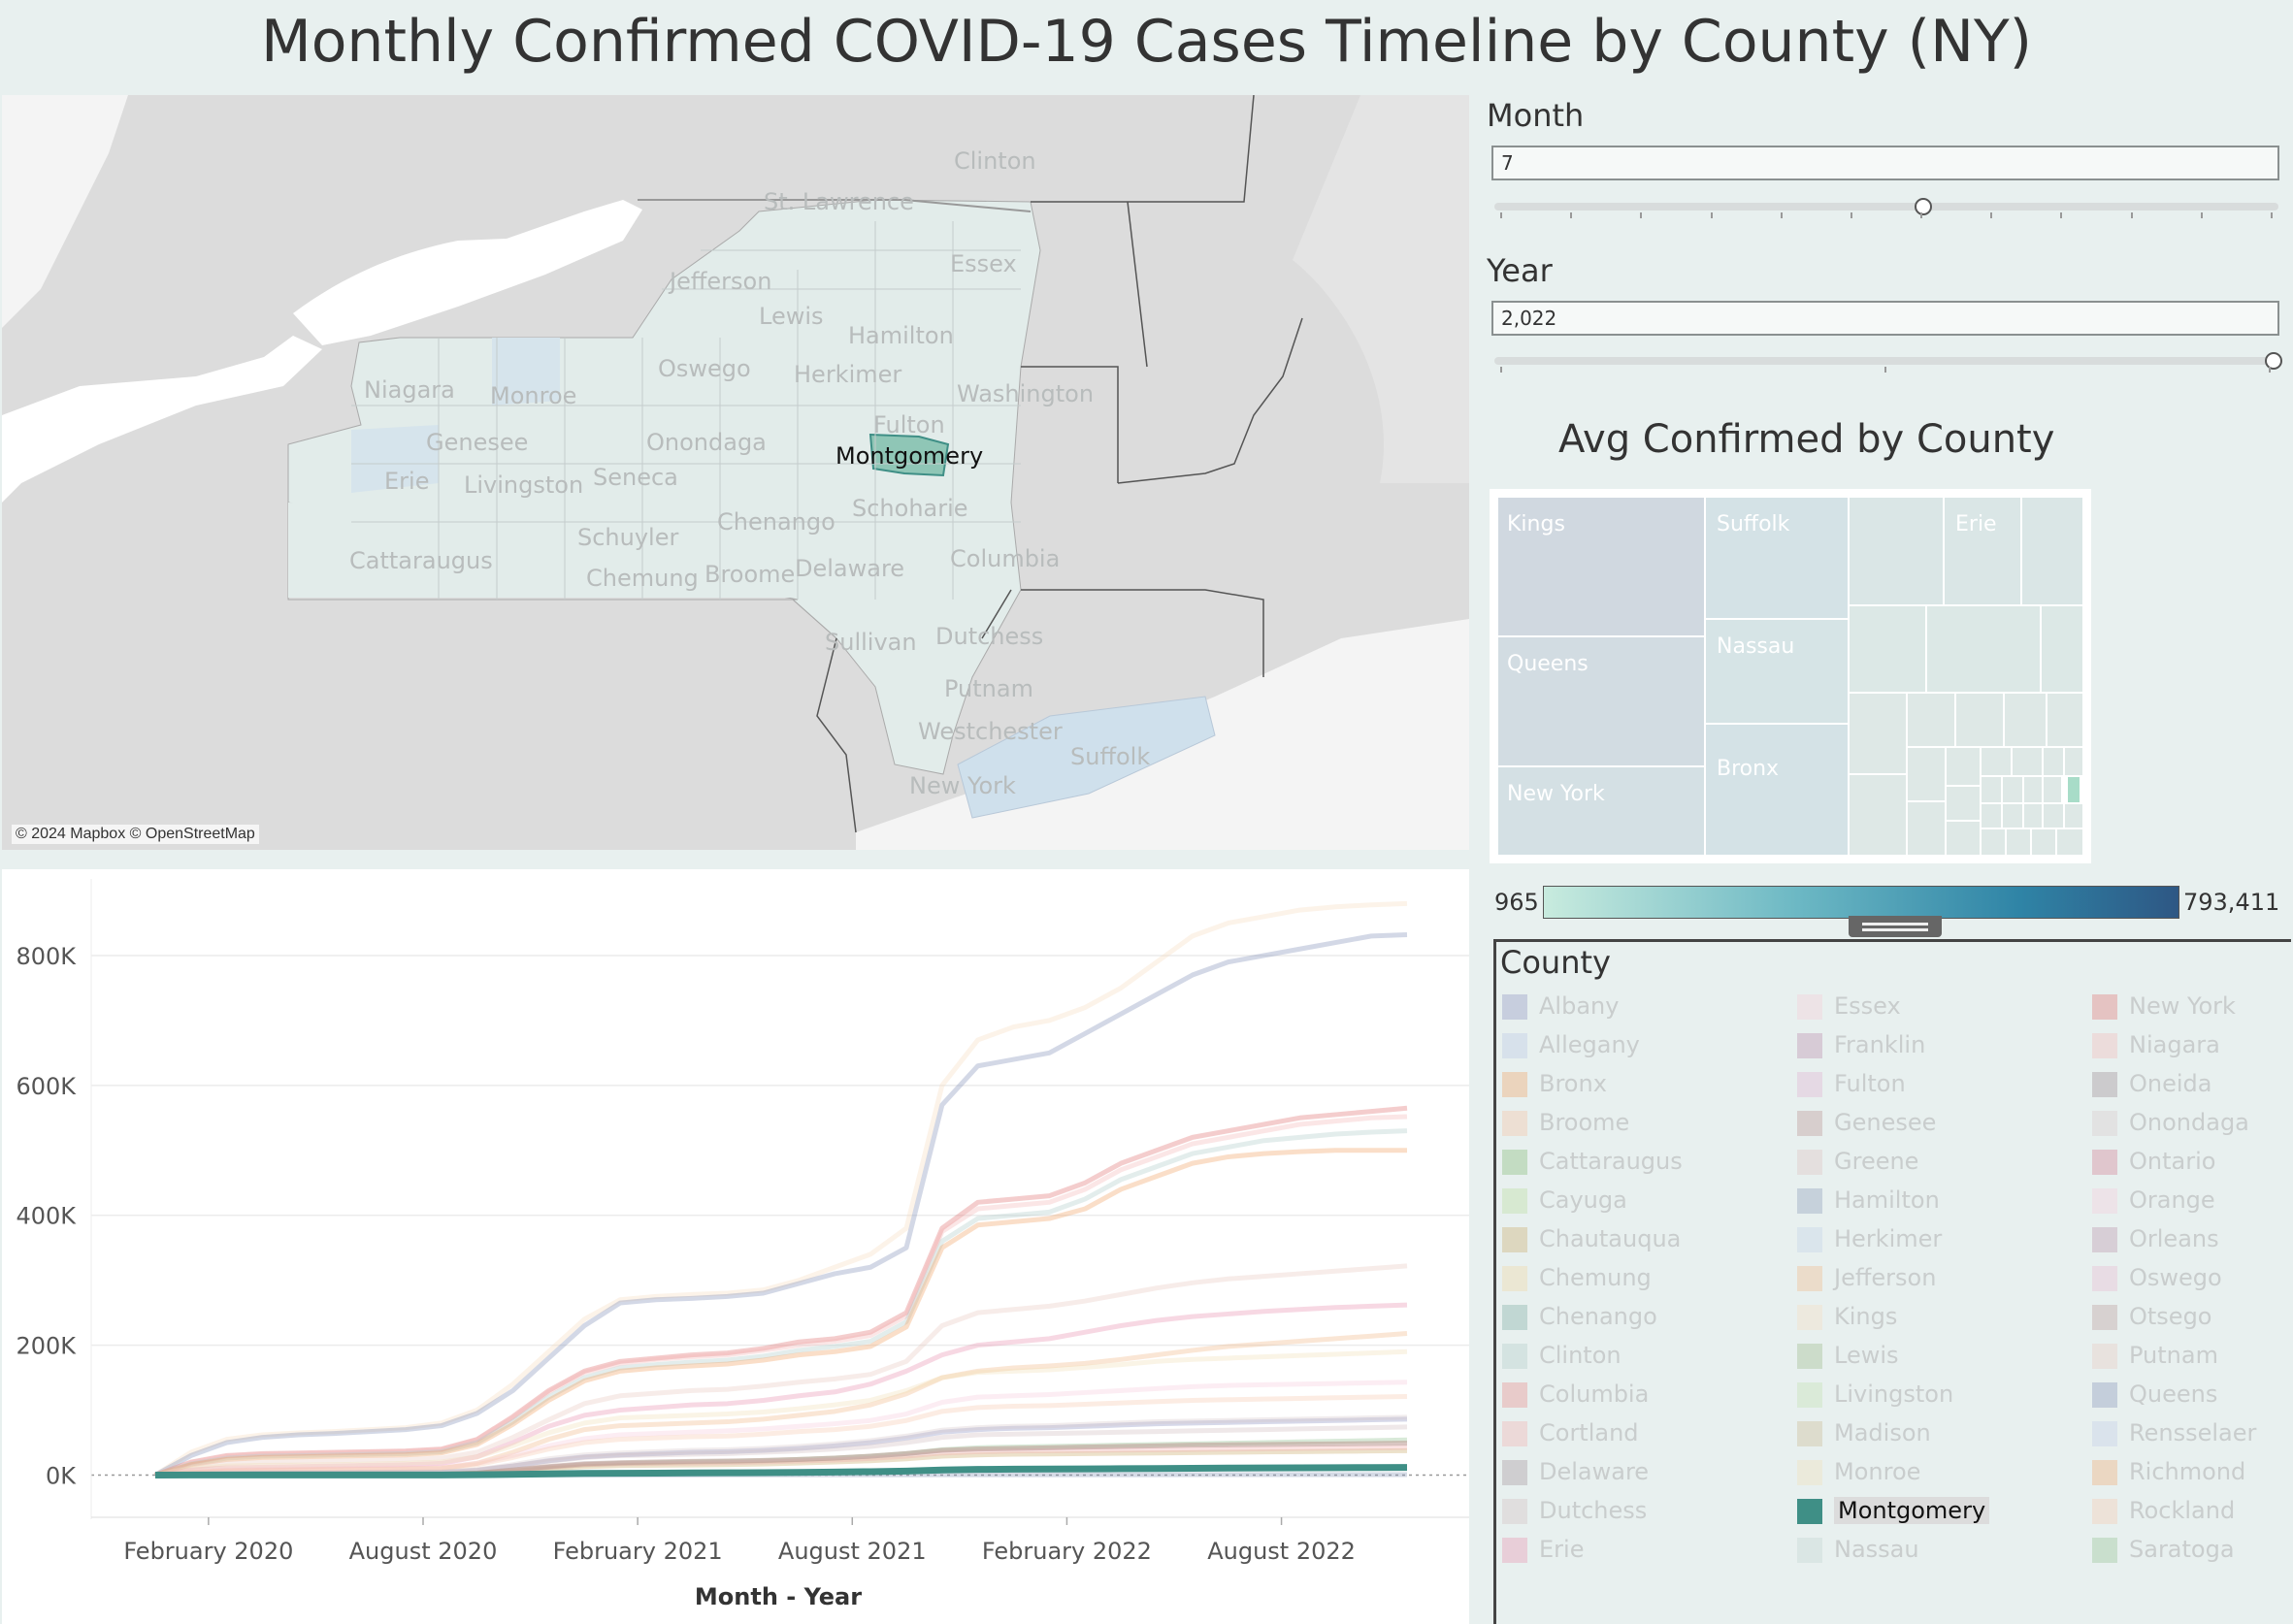 The height and width of the screenshot is (1624, 2293). I want to click on county-legend-item: Greene, so click(1857, 1161).